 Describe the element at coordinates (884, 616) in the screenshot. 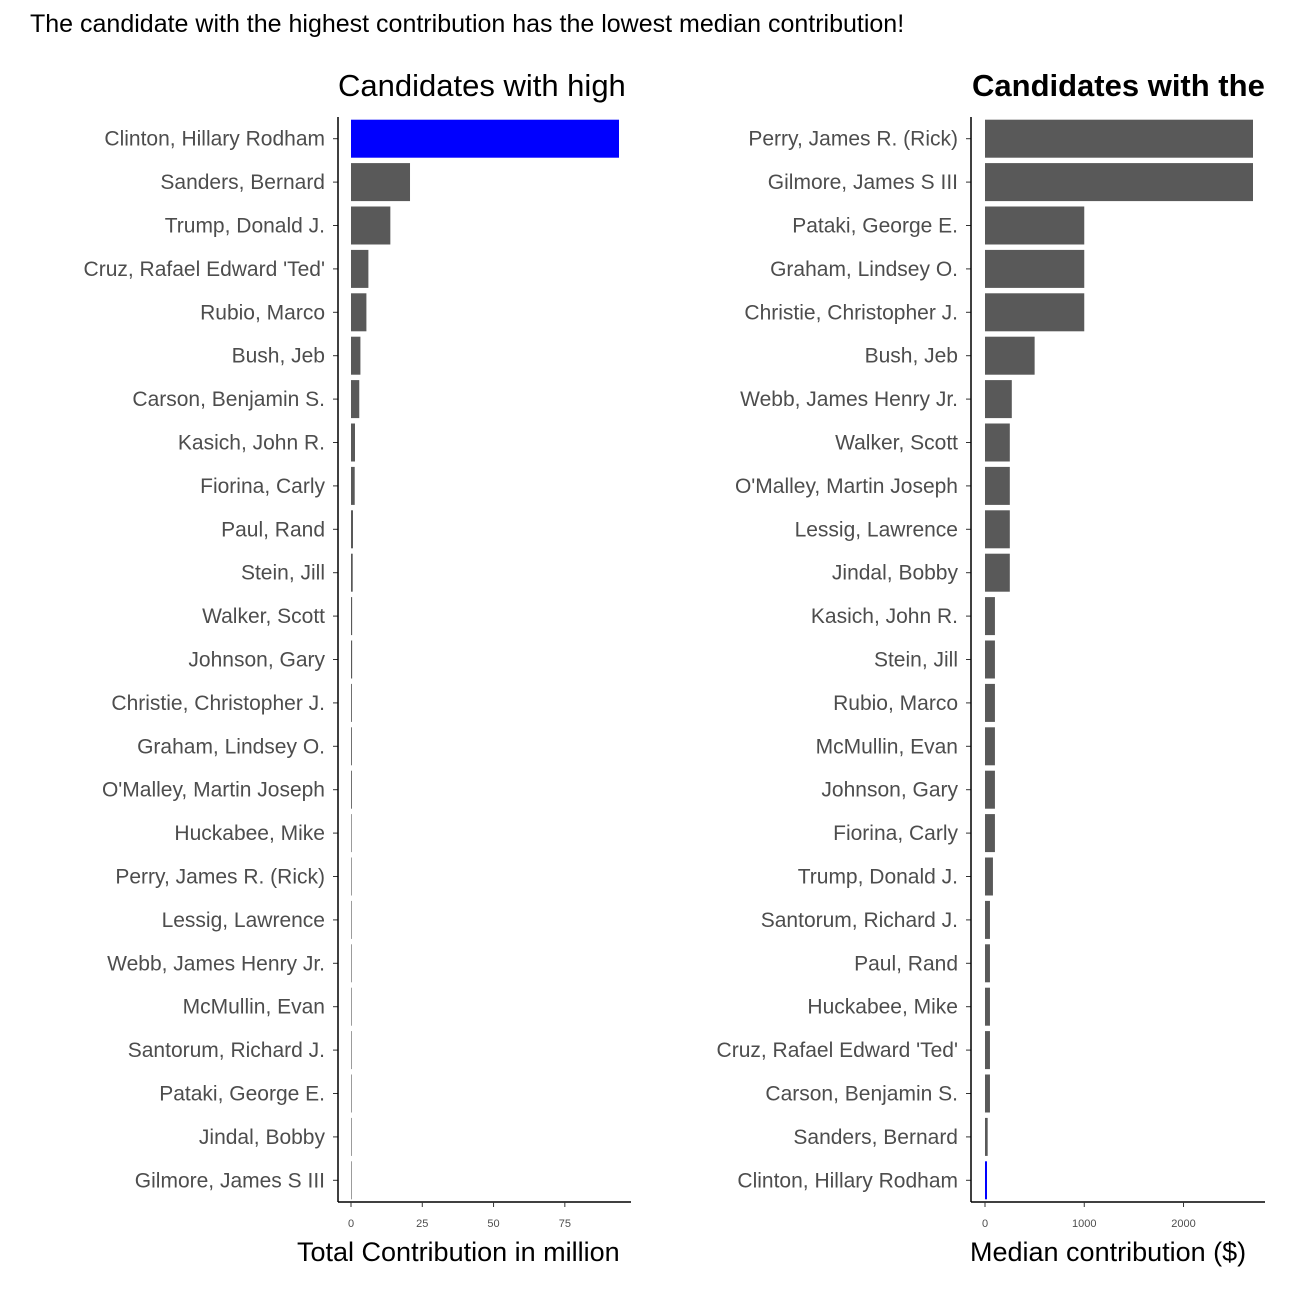

I see `right-category-label: Kasich, John R.` at that location.